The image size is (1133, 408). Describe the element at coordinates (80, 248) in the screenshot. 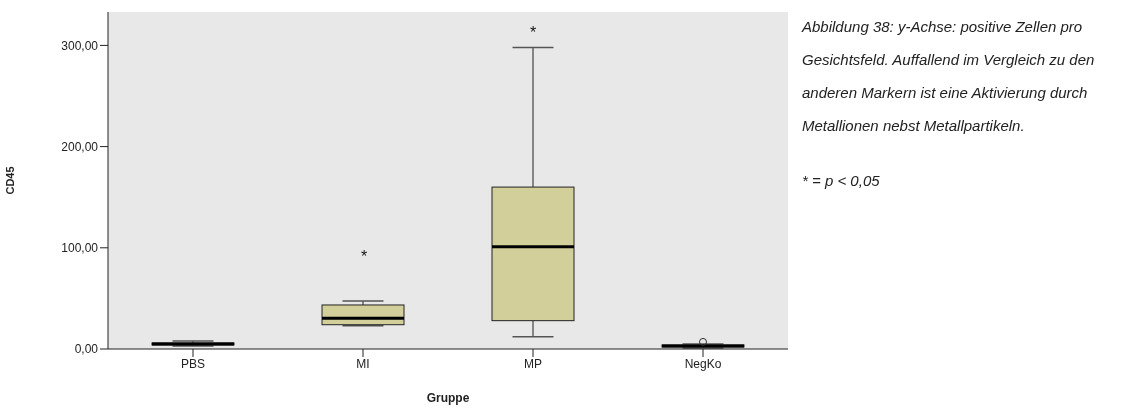

I see `y-tick-label: 100,00` at that location.